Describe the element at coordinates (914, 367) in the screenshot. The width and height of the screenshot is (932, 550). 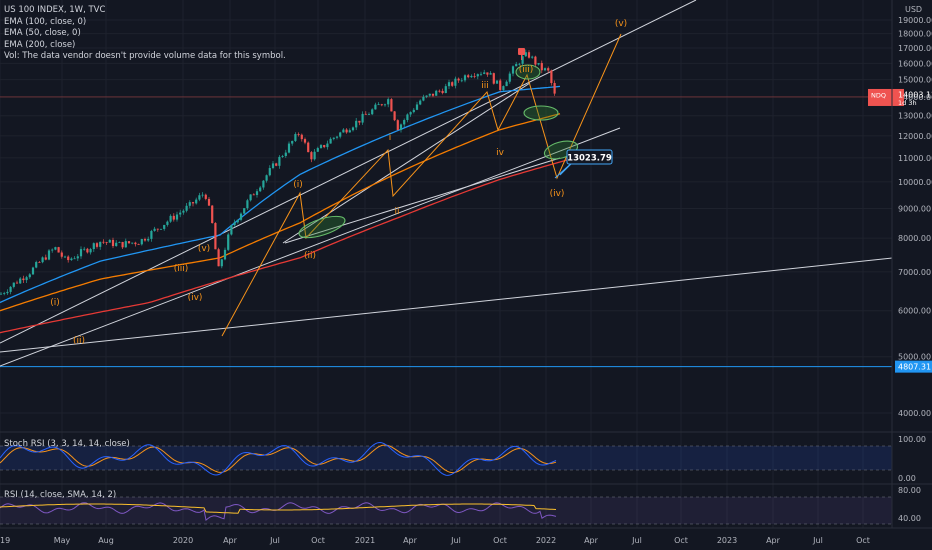
I see `level-price-value: 4807.31` at that location.